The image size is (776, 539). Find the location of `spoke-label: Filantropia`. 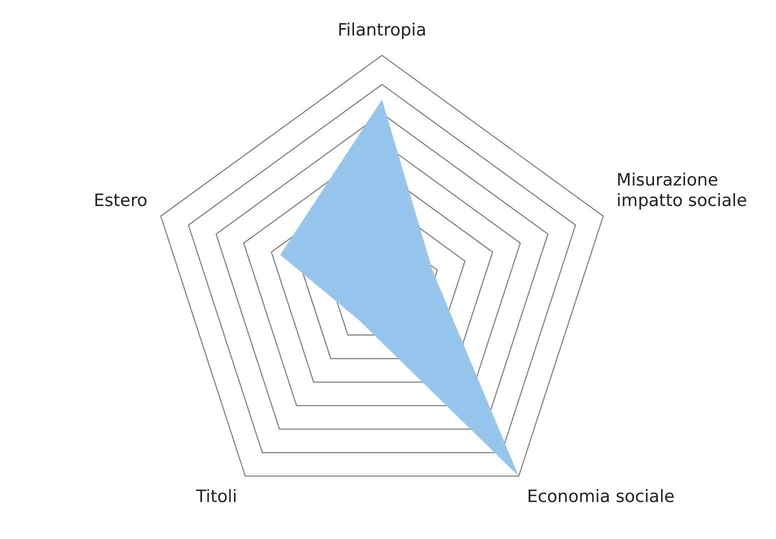

spoke-label: Filantropia is located at coordinates (382, 30).